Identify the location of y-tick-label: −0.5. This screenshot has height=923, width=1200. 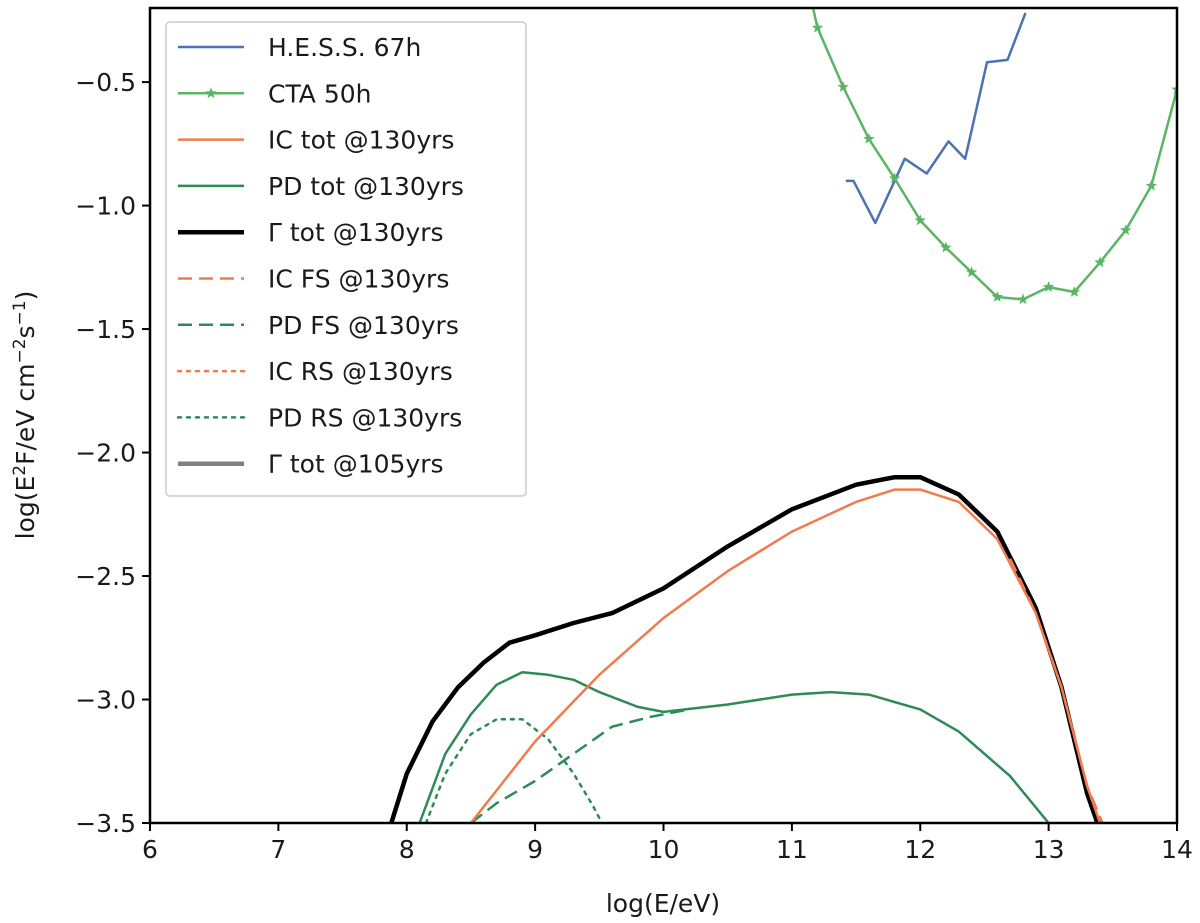
(105, 82).